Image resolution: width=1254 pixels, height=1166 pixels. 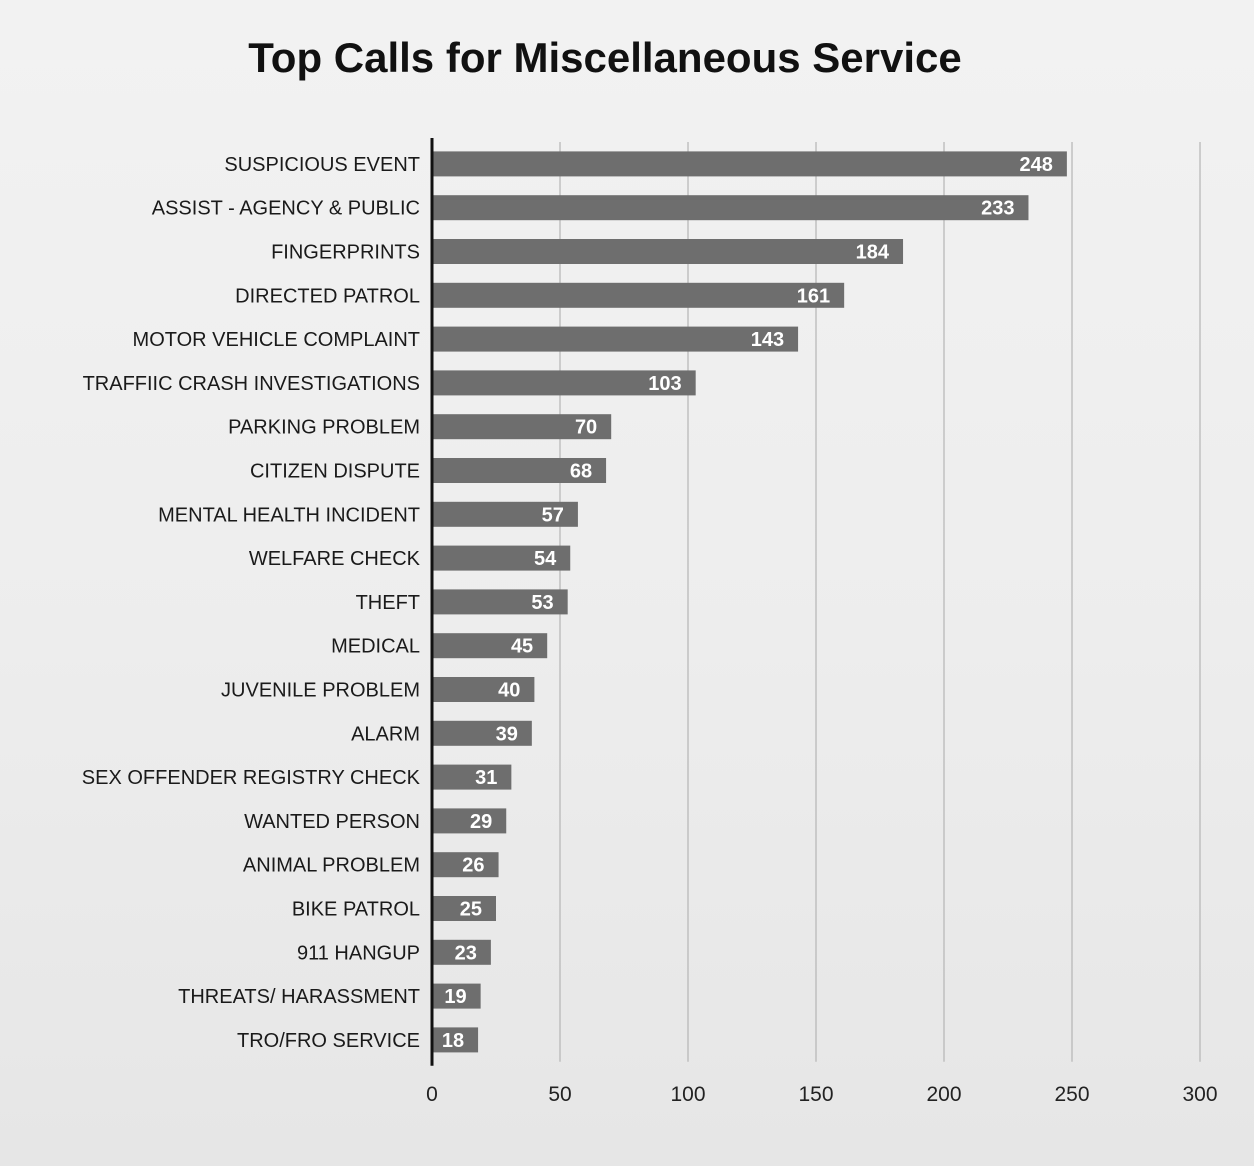 What do you see at coordinates (815, 1094) in the screenshot?
I see `x-tick-label: 150` at bounding box center [815, 1094].